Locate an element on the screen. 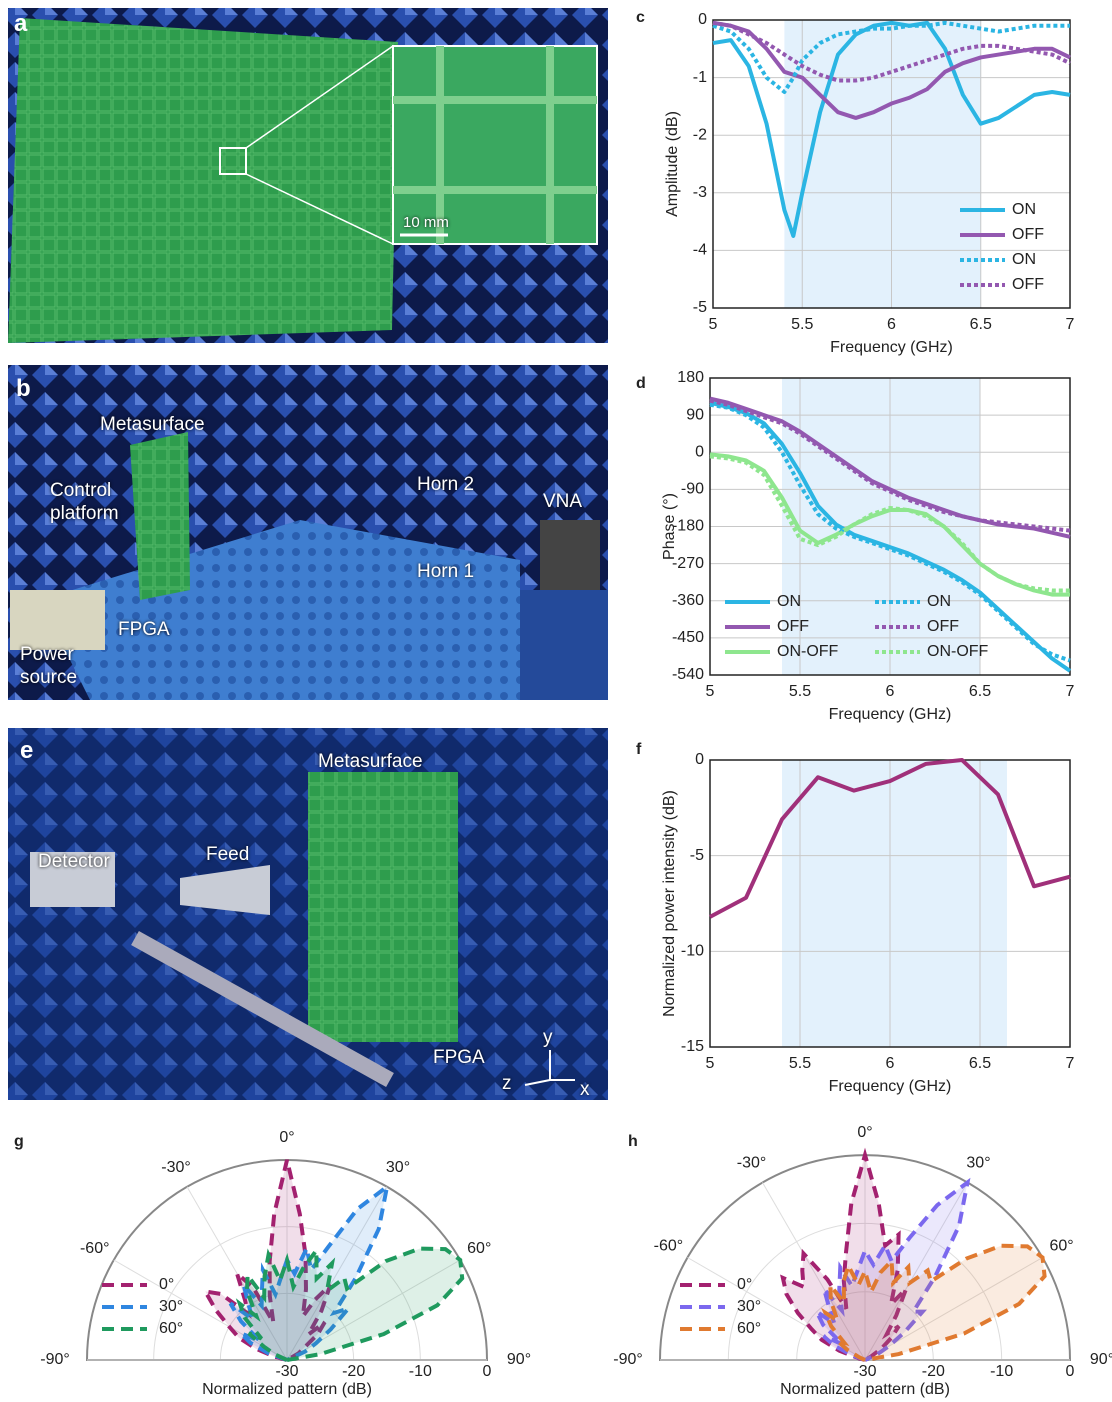 This screenshot has height=1402, width=1112. r-tick-label: 0 is located at coordinates (1070, 1371).